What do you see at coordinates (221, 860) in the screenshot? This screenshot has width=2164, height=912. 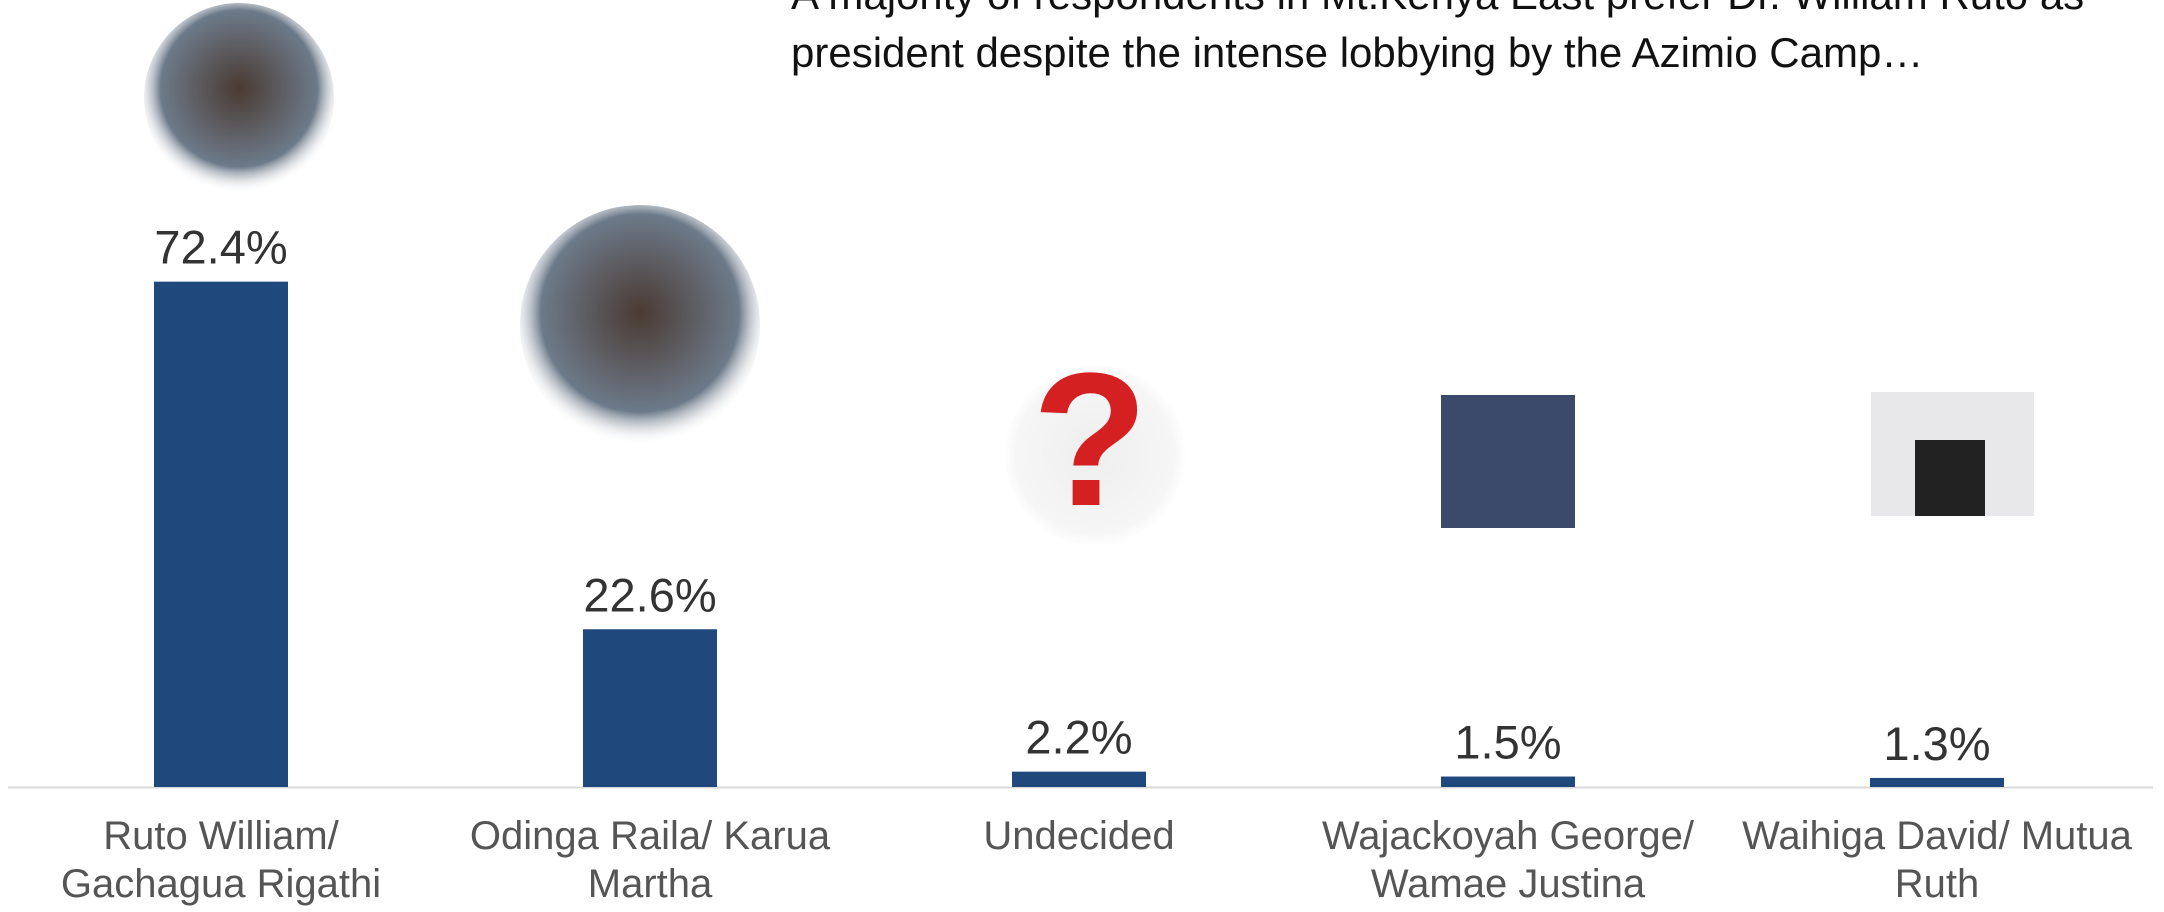 I see `category-label: Ruto William/ Gachagua Rigathi` at bounding box center [221, 860].